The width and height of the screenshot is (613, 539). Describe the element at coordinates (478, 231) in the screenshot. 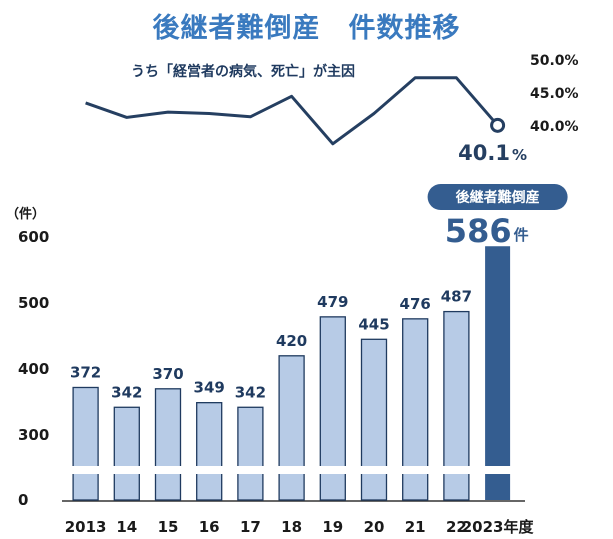

I see `highlight-value: 586` at that location.